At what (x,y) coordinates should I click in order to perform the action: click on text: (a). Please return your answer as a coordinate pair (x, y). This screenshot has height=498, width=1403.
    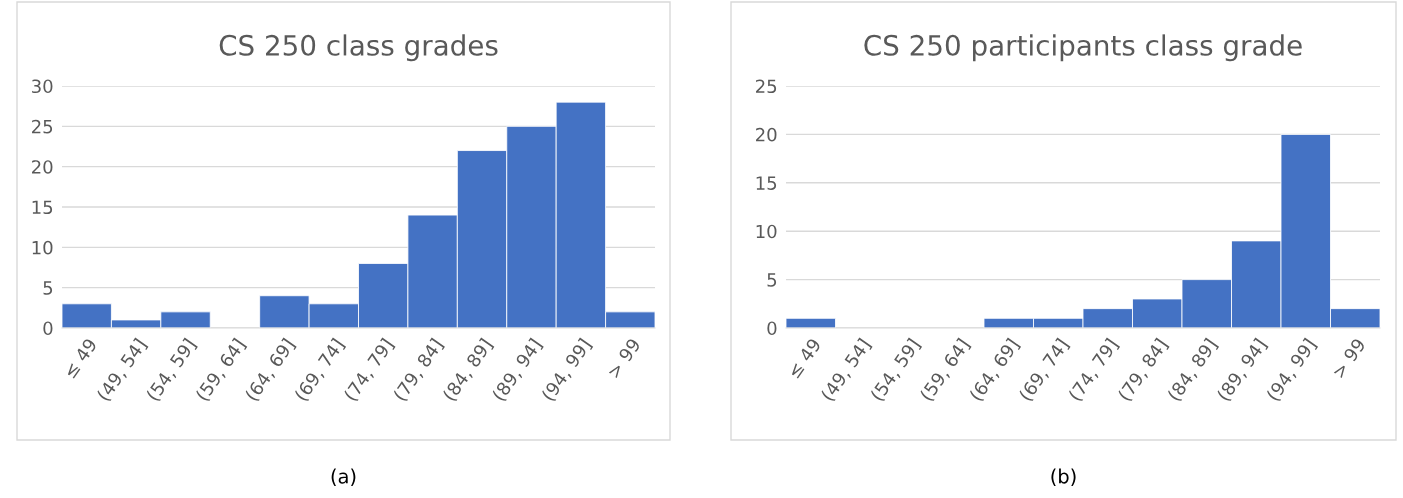
    Looking at the image, I should click on (343, 477).